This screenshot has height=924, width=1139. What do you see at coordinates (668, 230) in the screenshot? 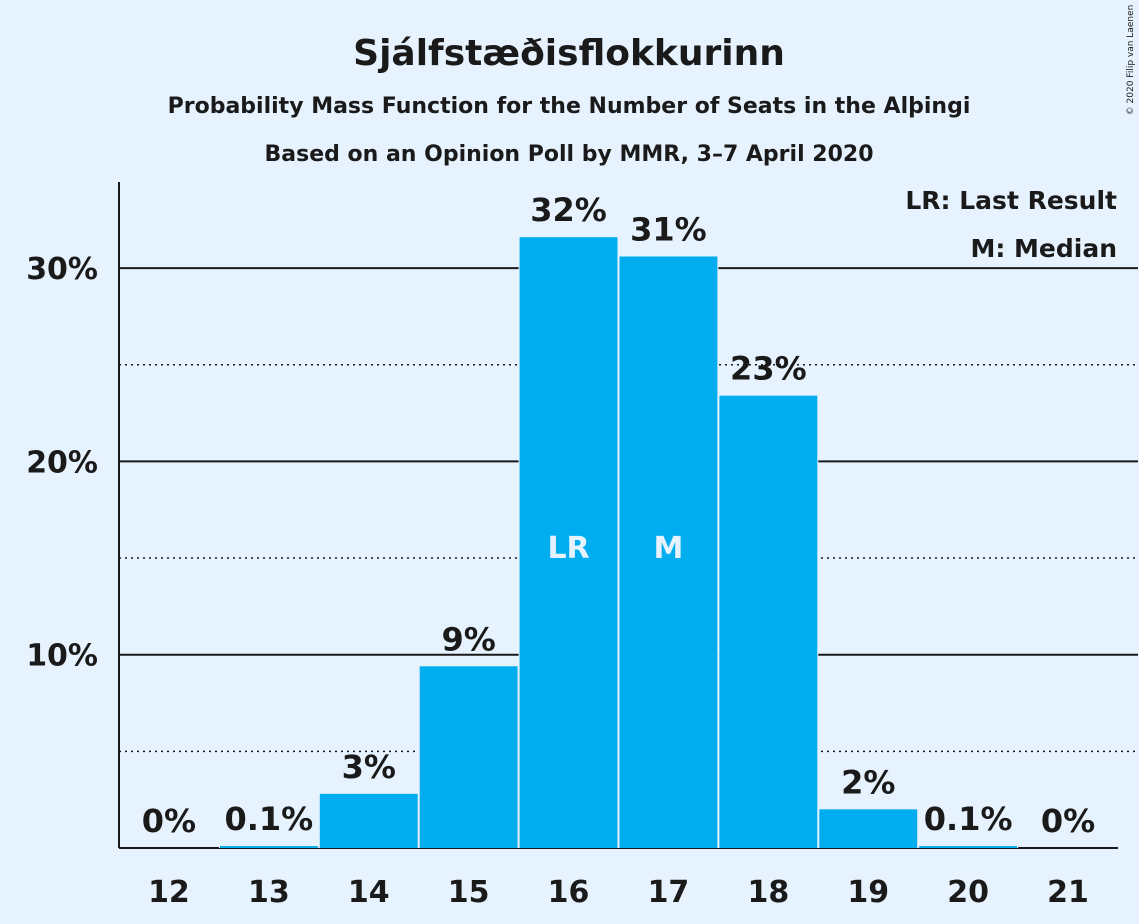
I see `data-label-17: 31%` at bounding box center [668, 230].